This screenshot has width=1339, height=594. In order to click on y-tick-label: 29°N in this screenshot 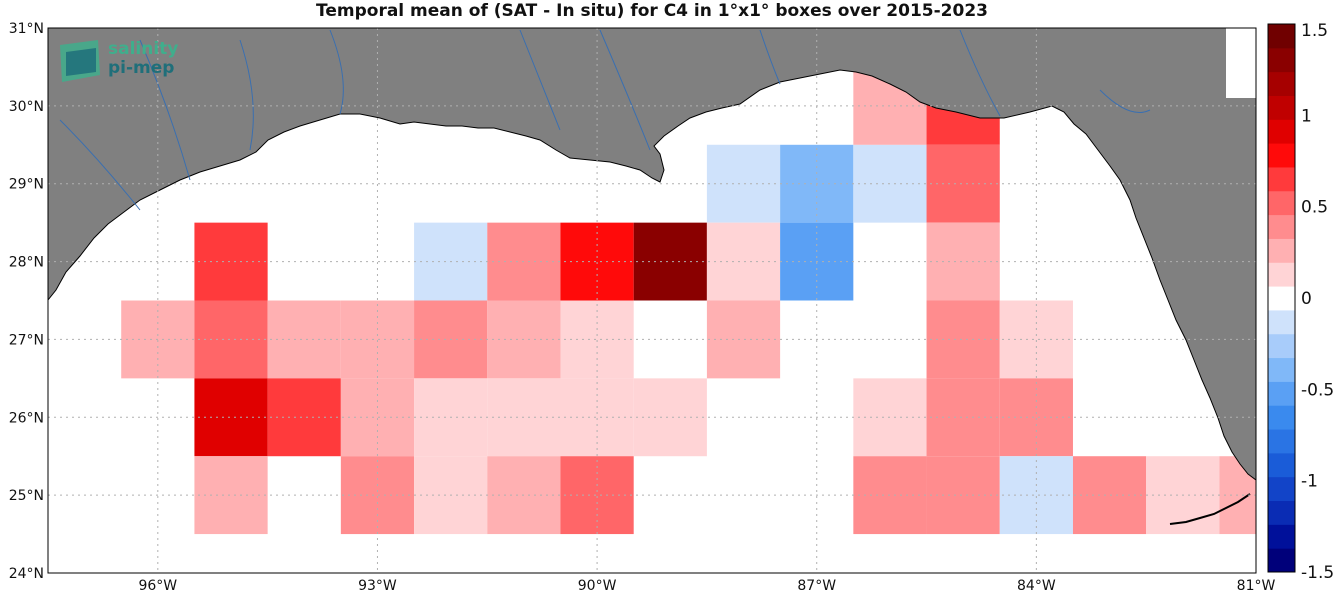, I will do `click(26, 185)`.